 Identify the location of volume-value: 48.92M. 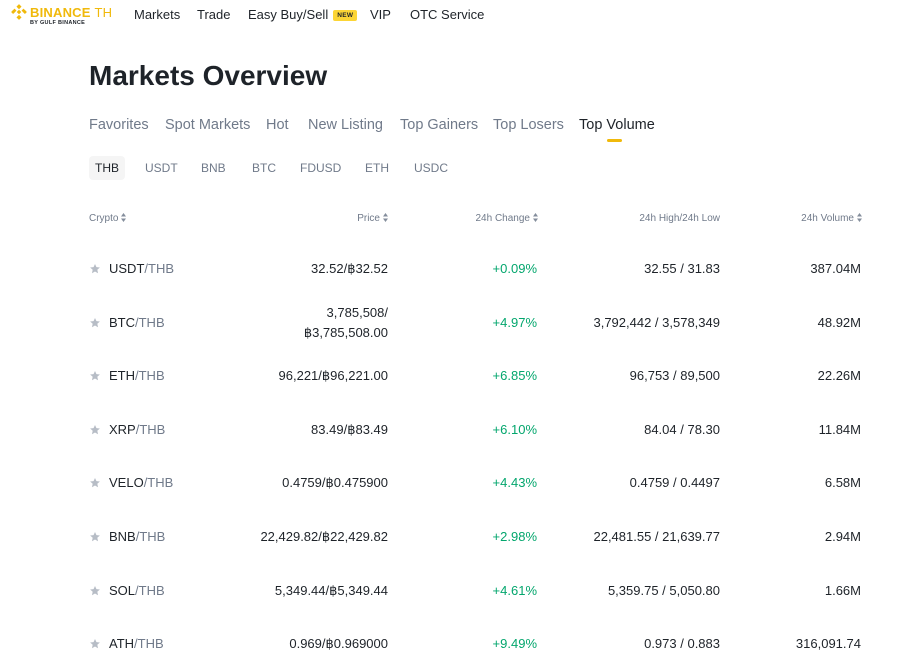
(839, 322).